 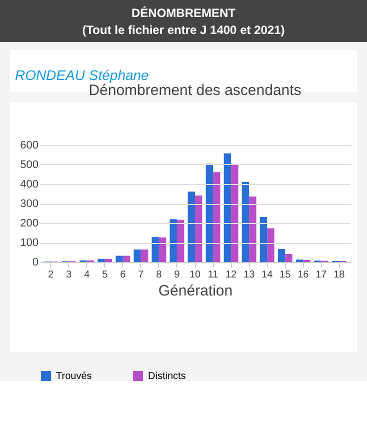 What do you see at coordinates (195, 90) in the screenshot?
I see `chart-title: Dénombrement des ascendants` at bounding box center [195, 90].